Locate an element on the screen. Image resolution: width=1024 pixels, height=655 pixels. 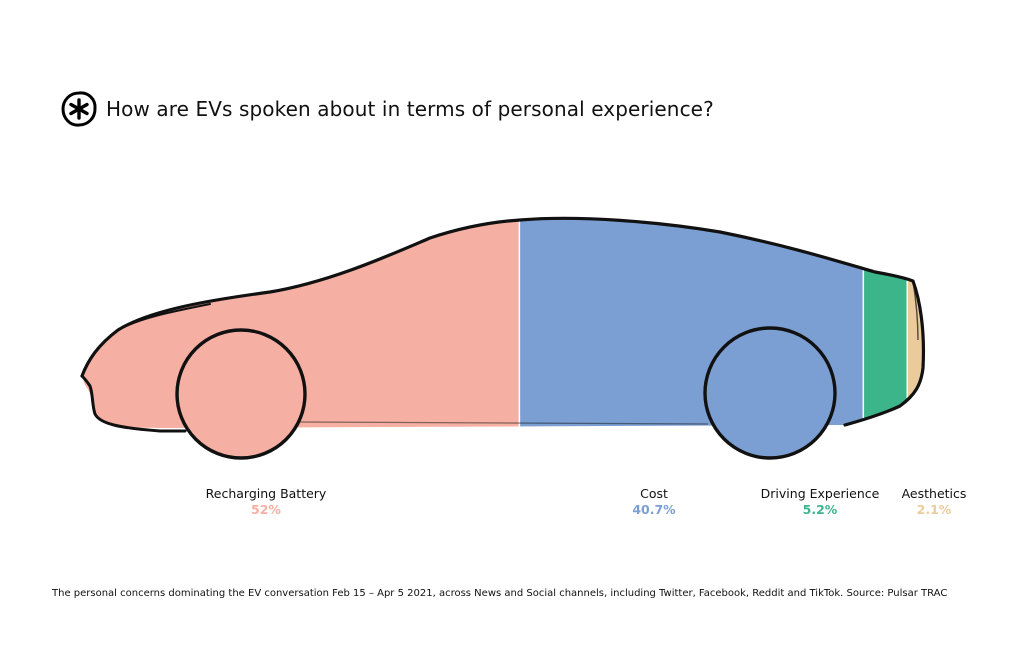
rear-wheel is located at coordinates (770, 393).